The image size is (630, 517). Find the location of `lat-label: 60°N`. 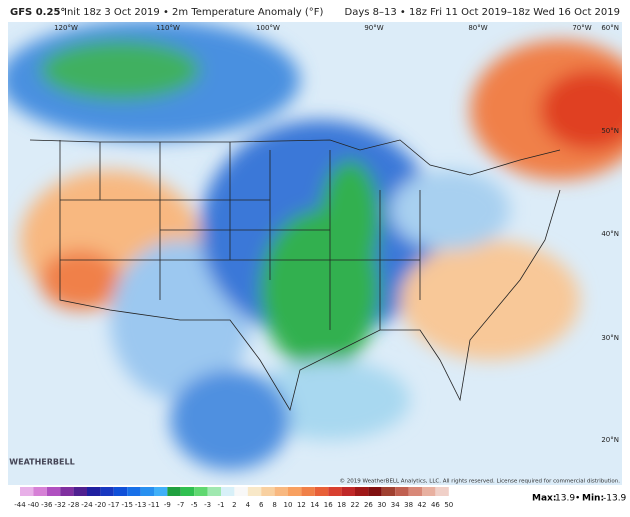

lat-label: 60°N is located at coordinates (610, 28).